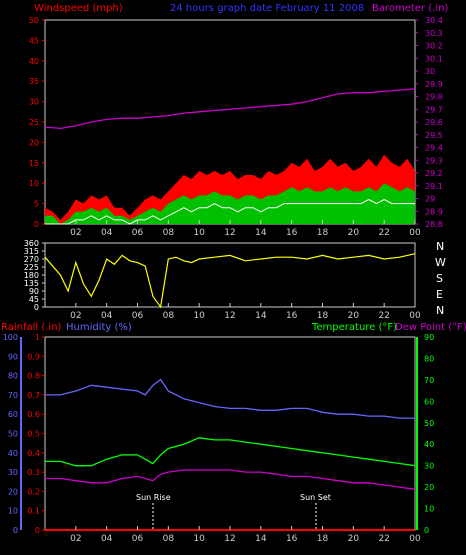  What do you see at coordinates (13, 472) in the screenshot?
I see `humidity-y-tick-label: 30` at bounding box center [13, 472].